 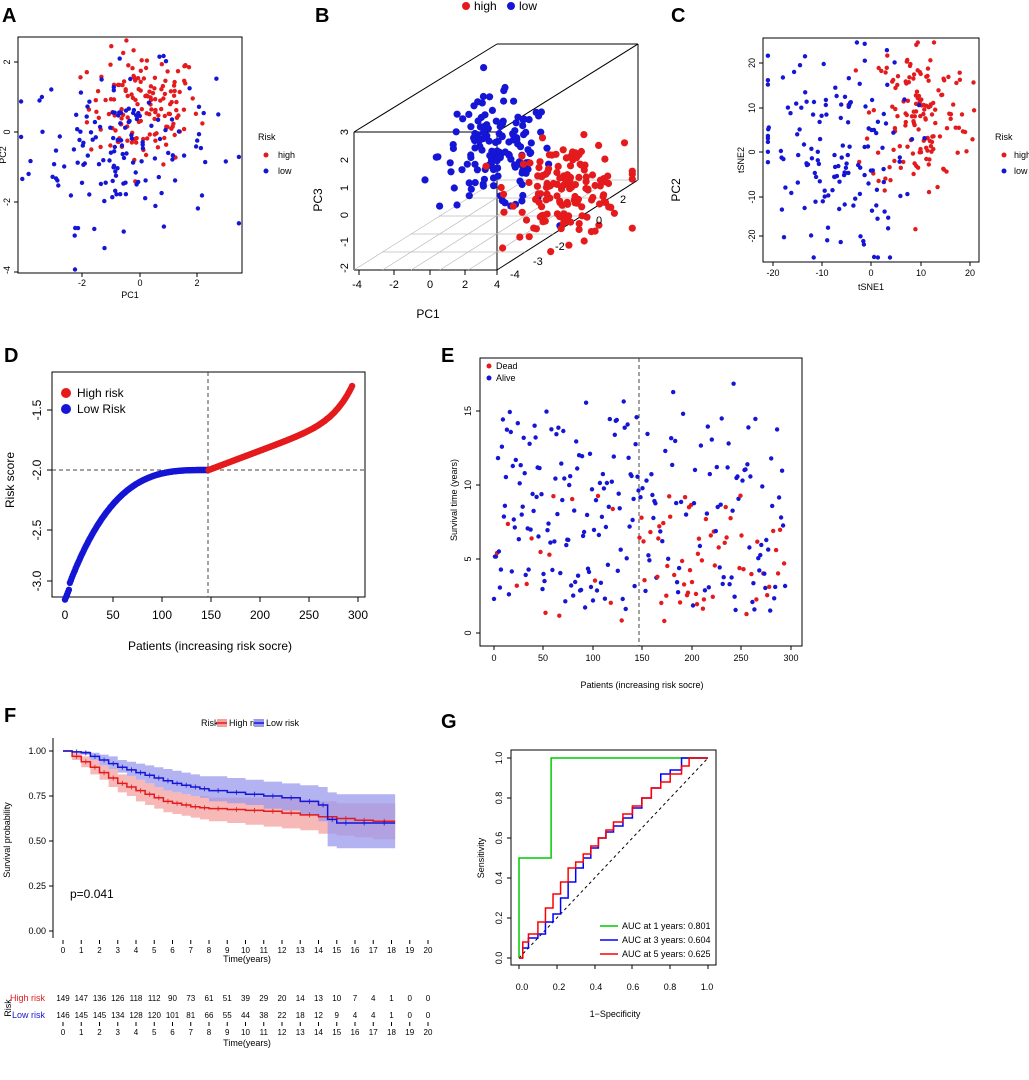 What do you see at coordinates (352, 386) in the screenshot?
I see `point-high-risk` at bounding box center [352, 386].